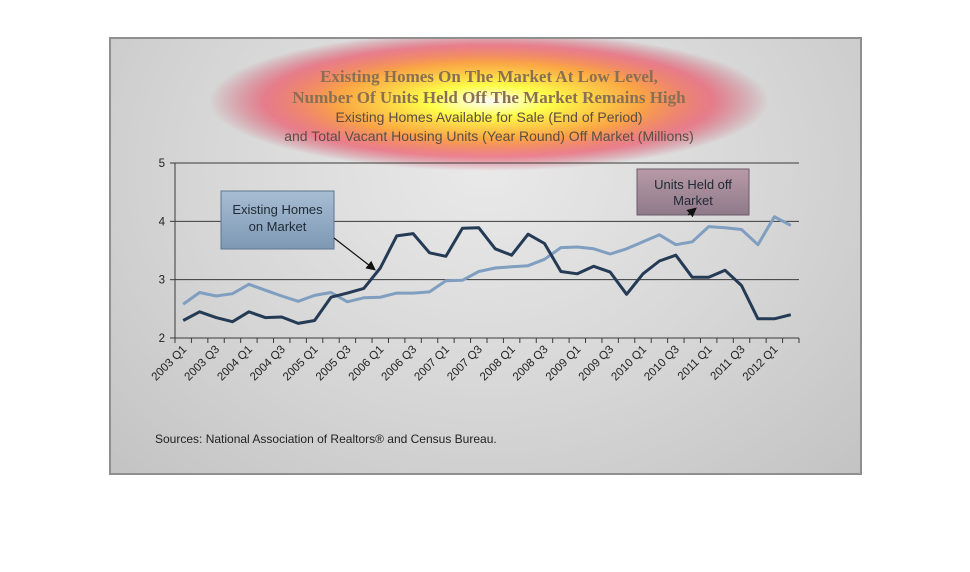 Image resolution: width=970 pixels, height=572 pixels. Describe the element at coordinates (202, 364) in the screenshot. I see `x-tick-label: 2003 Q3` at that location.